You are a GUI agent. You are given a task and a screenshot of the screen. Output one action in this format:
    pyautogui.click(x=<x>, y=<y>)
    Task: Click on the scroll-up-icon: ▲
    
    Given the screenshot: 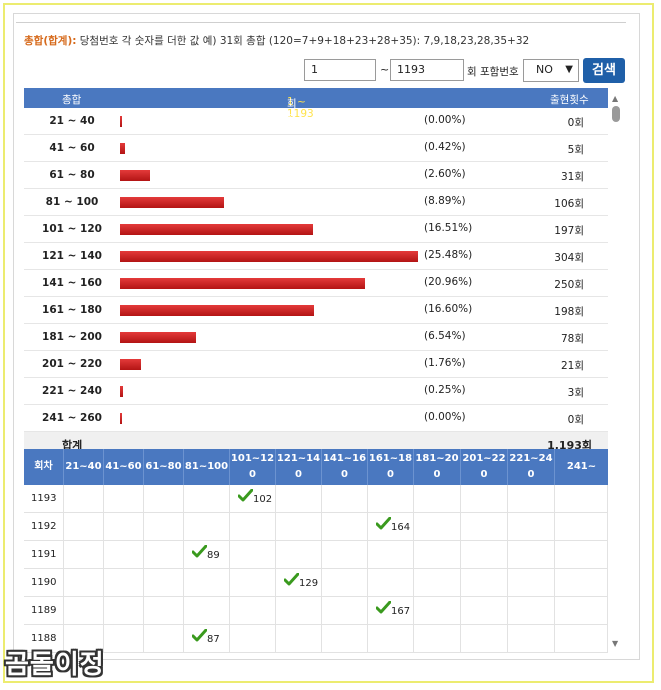 What is the action you would take?
    pyautogui.click(x=615, y=98)
    